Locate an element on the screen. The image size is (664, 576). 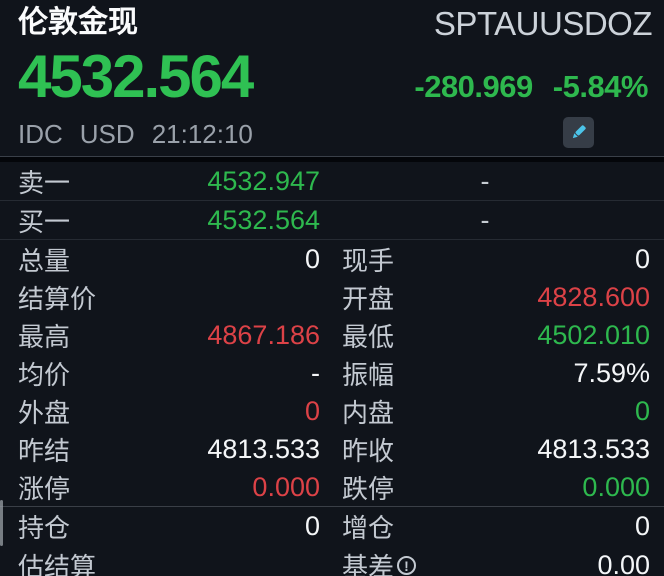
row-label: 跌停 is located at coordinates (368, 488).